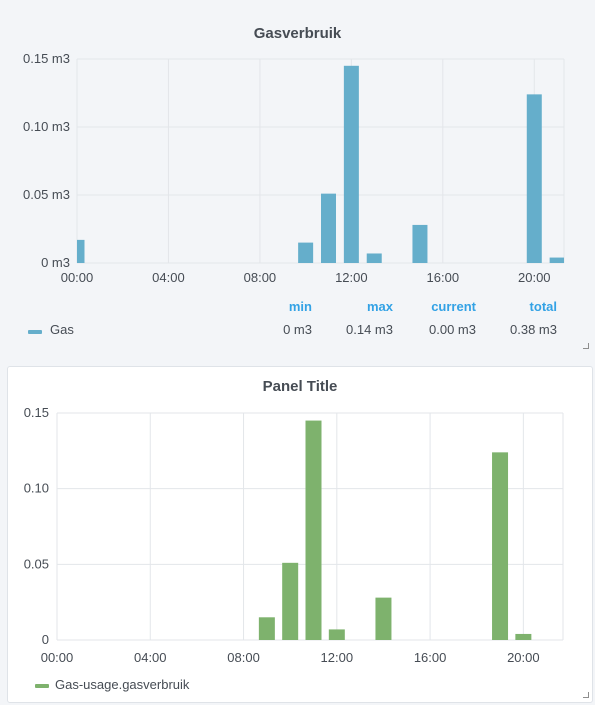 This screenshot has width=595, height=705. What do you see at coordinates (452, 329) in the screenshot?
I see `legend-value-current: 0.00 m3` at bounding box center [452, 329].